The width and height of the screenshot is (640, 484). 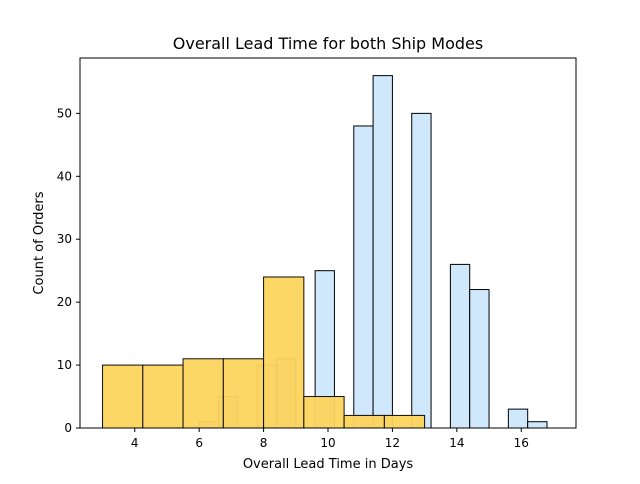 I want to click on x-tick-label: 16, so click(x=521, y=443).